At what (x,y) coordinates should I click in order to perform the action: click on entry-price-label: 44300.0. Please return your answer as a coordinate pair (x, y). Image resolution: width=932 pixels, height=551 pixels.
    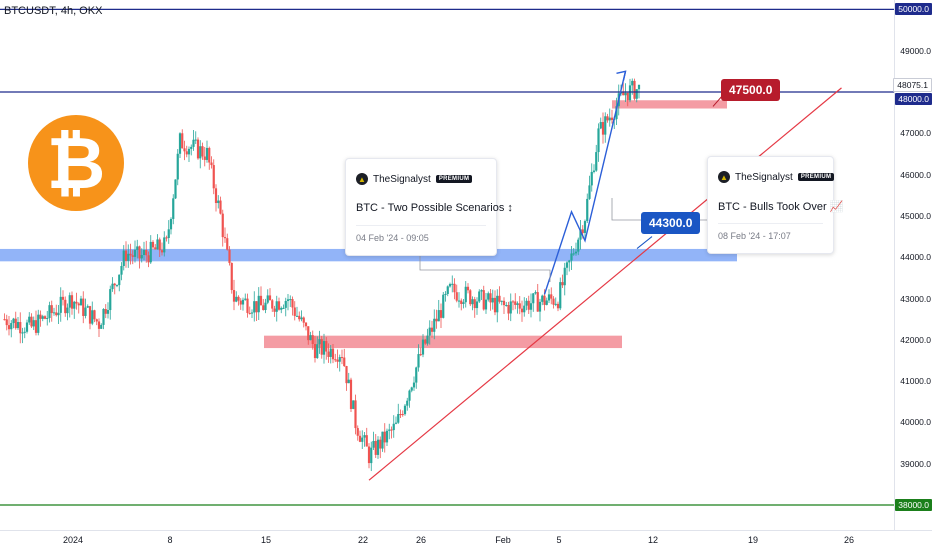
    Looking at the image, I should click on (671, 223).